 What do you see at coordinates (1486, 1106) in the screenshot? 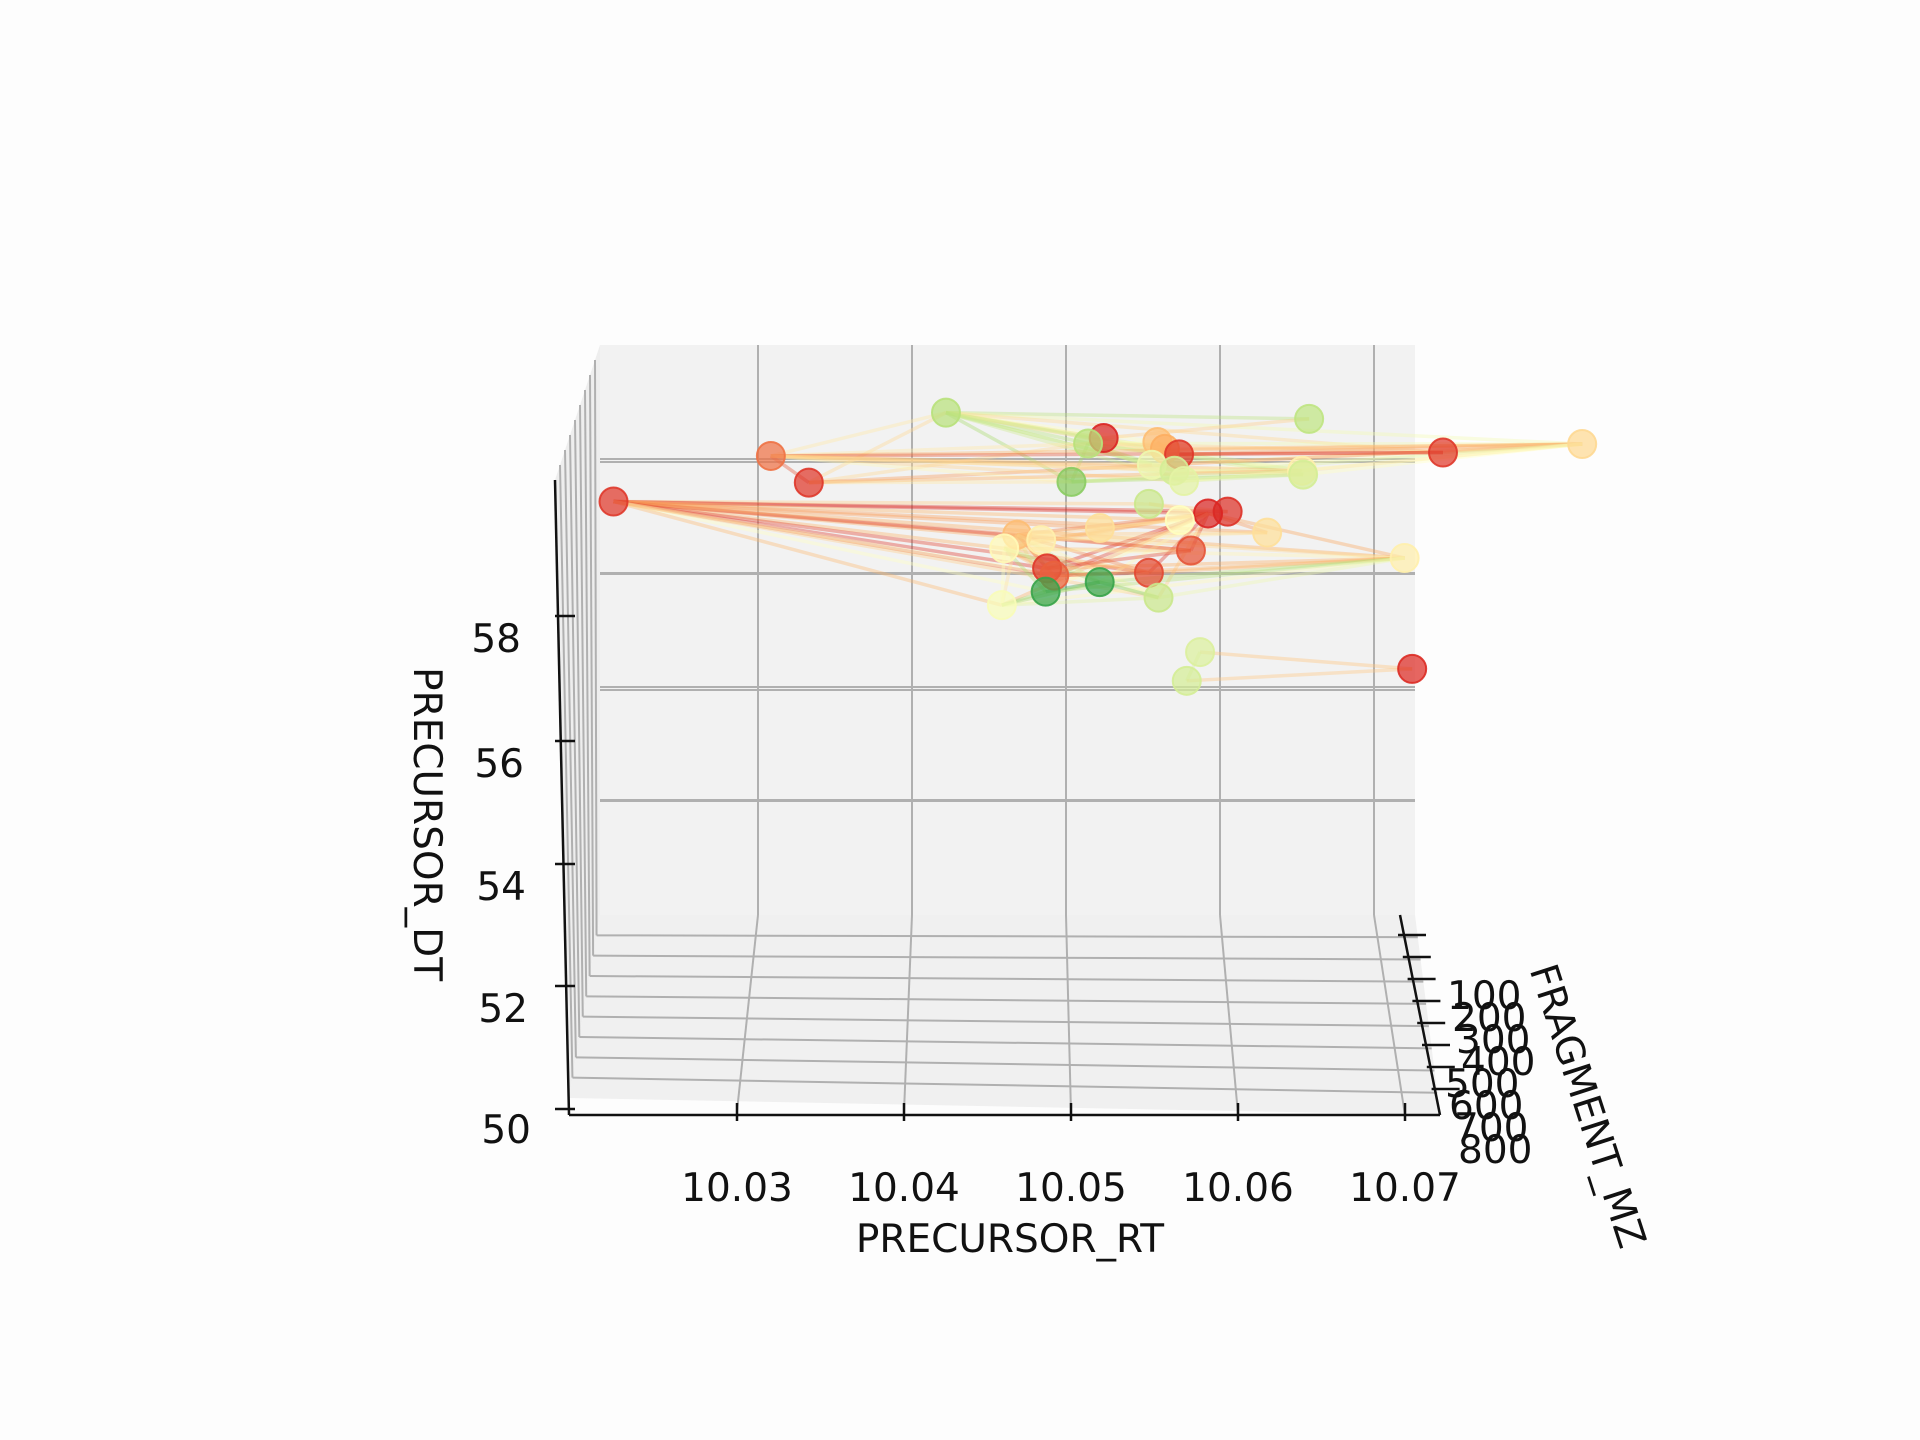
I see `y-tick-label: 600` at bounding box center [1486, 1106].